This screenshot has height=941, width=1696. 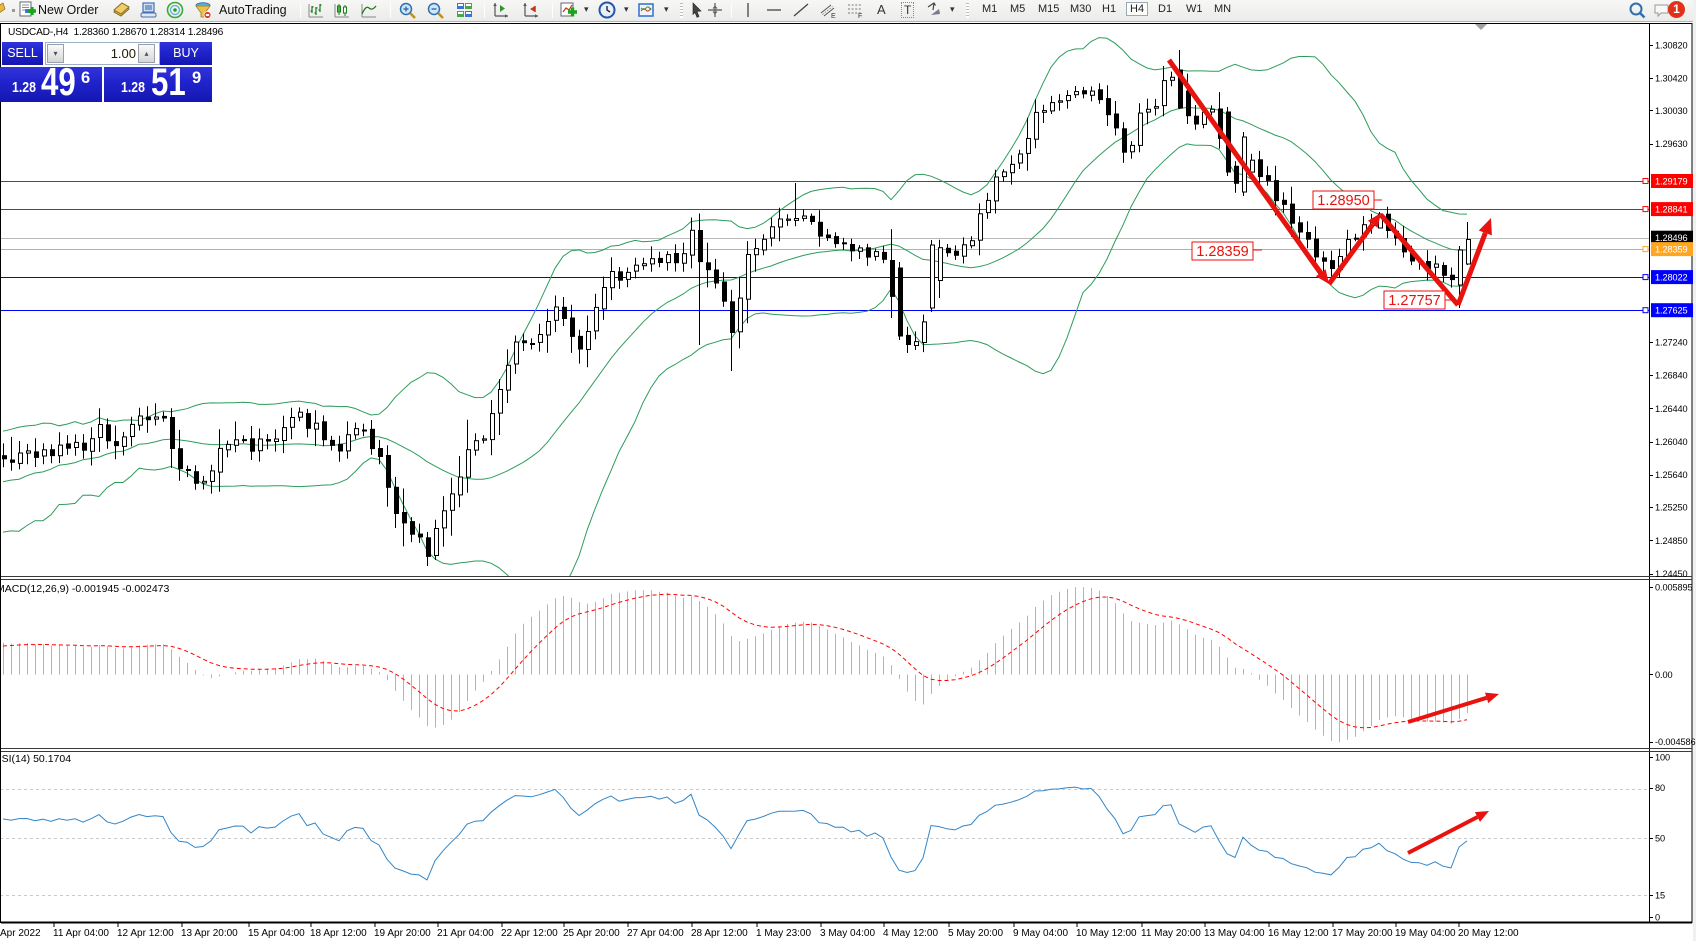 I want to click on svg-text: 15, so click(x=1660, y=896).